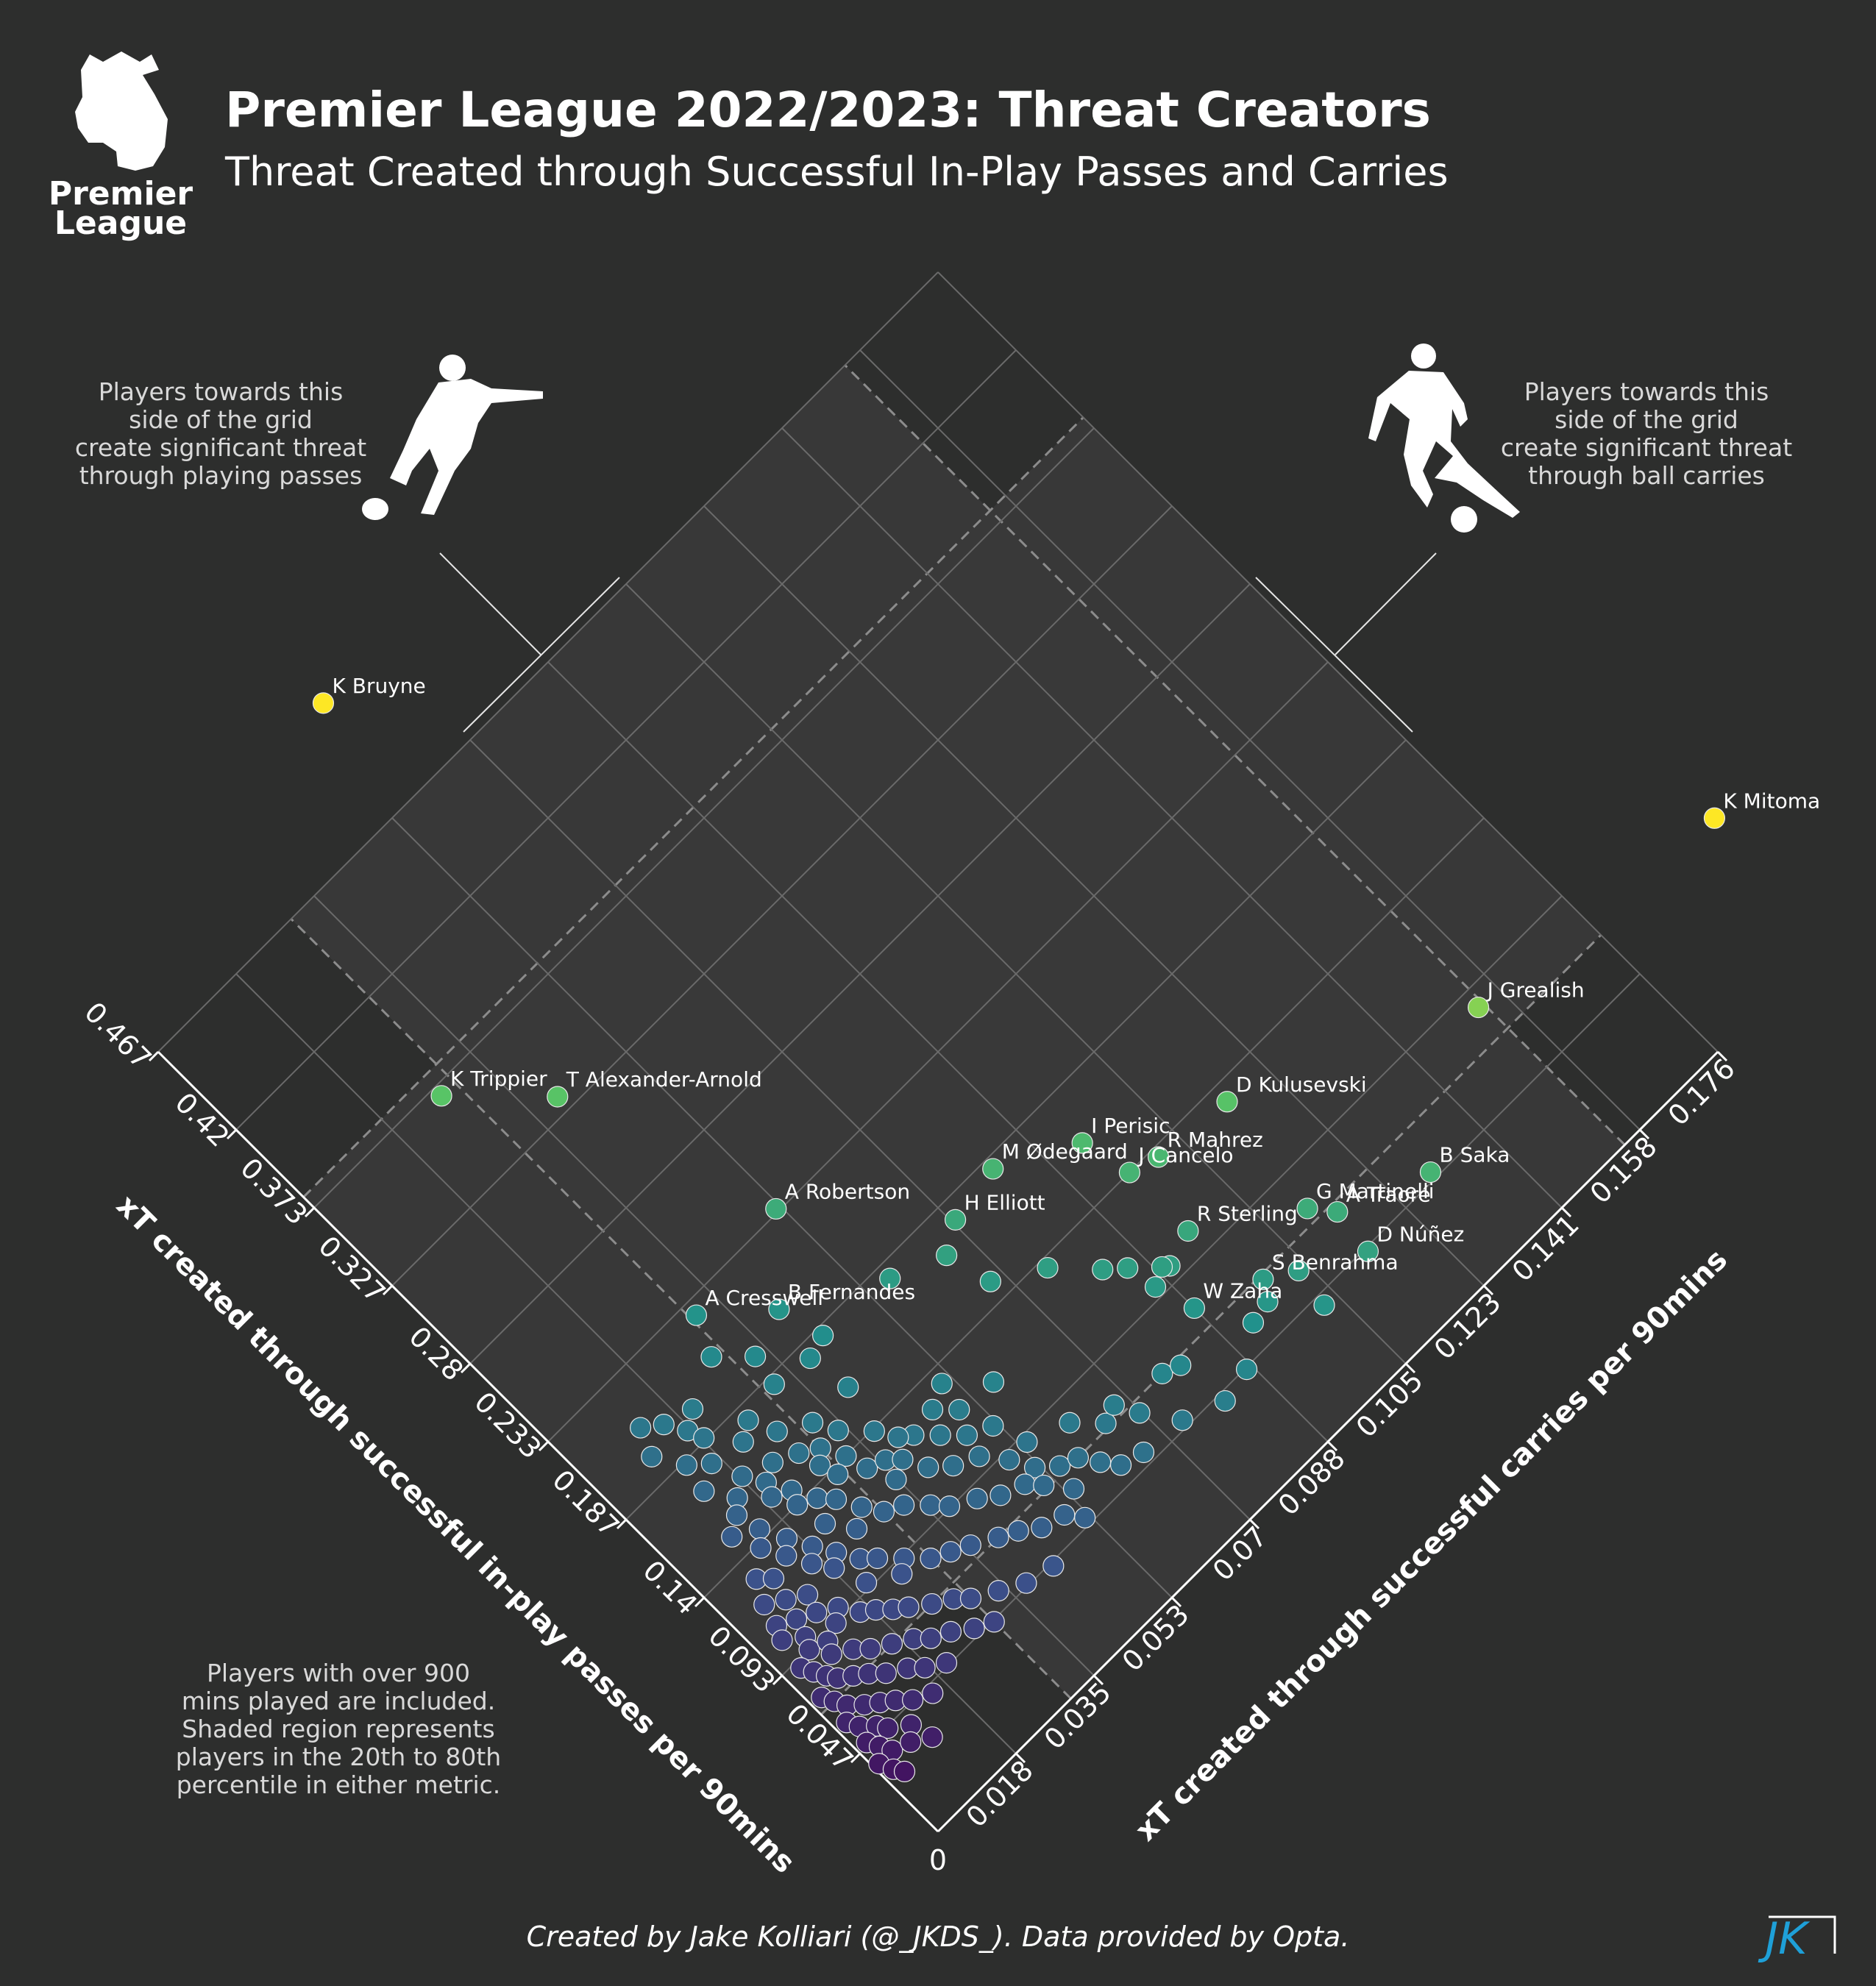 This screenshot has width=1876, height=1986. I want to click on note-carries-line-3: create significant threat, so click(1647, 447).